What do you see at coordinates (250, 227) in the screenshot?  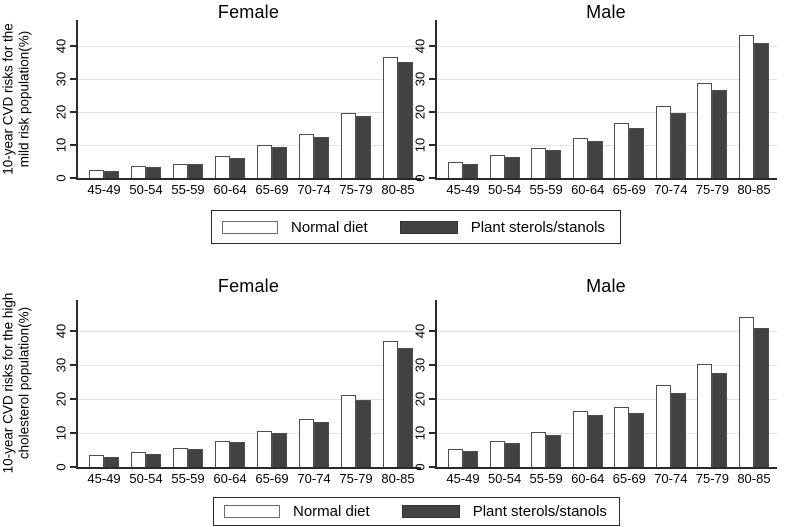 I see `legend-swatch-normal-diet` at bounding box center [250, 227].